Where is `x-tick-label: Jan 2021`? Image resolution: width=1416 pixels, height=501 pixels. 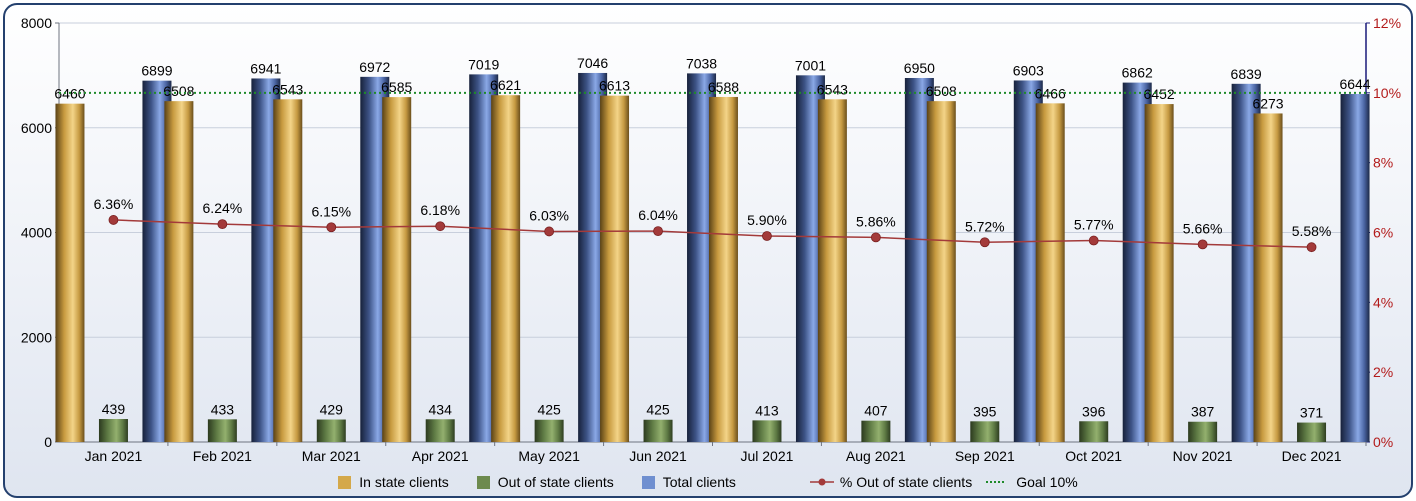 x-tick-label: Jan 2021 is located at coordinates (114, 456).